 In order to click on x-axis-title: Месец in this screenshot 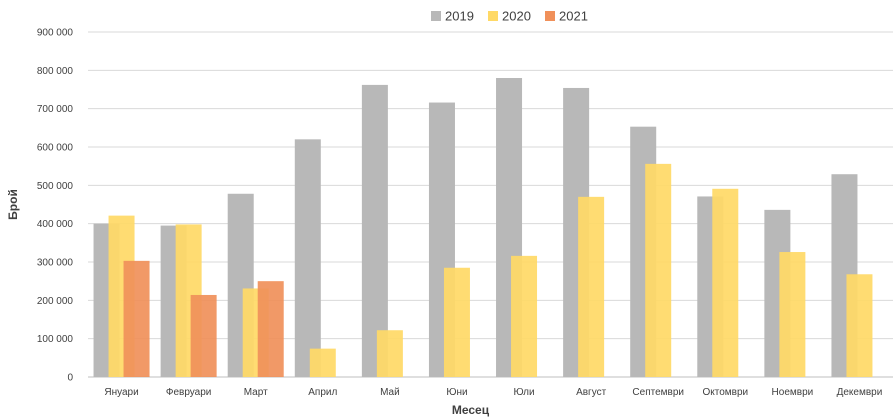, I will do `click(471, 410)`.